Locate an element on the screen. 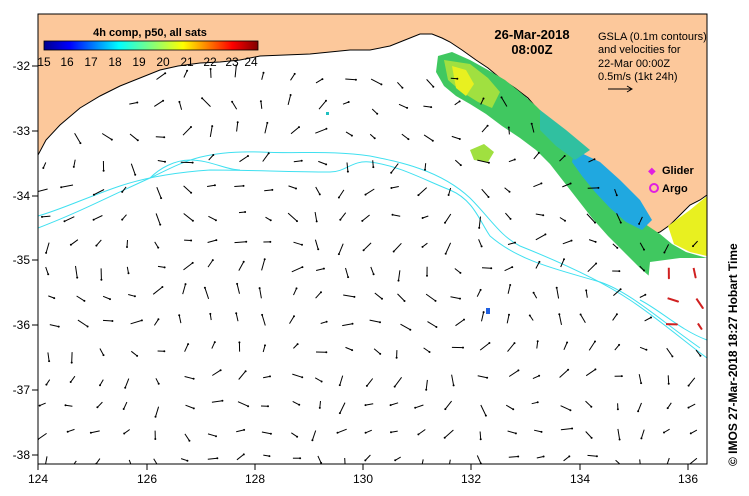 This screenshot has height=496, width=749. colorbar-tick: 21 is located at coordinates (187, 62).